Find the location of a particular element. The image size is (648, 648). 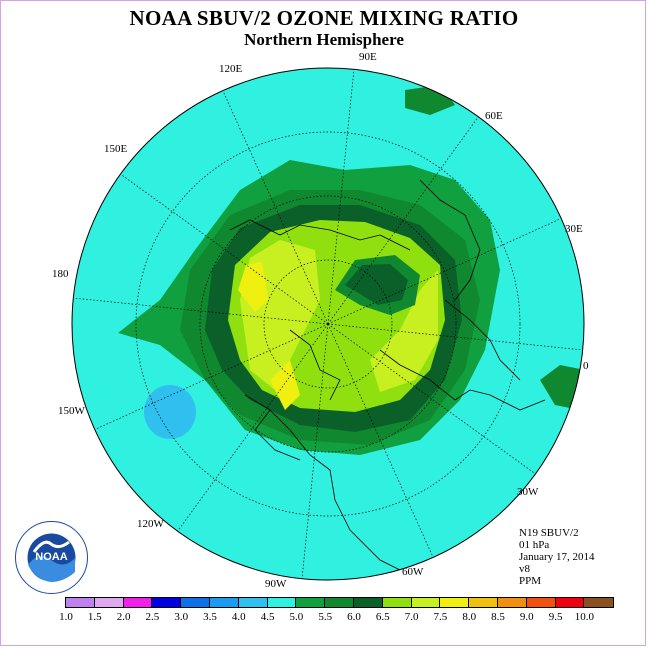

legend-tick-label: 7.0 is located at coordinates (411, 617).